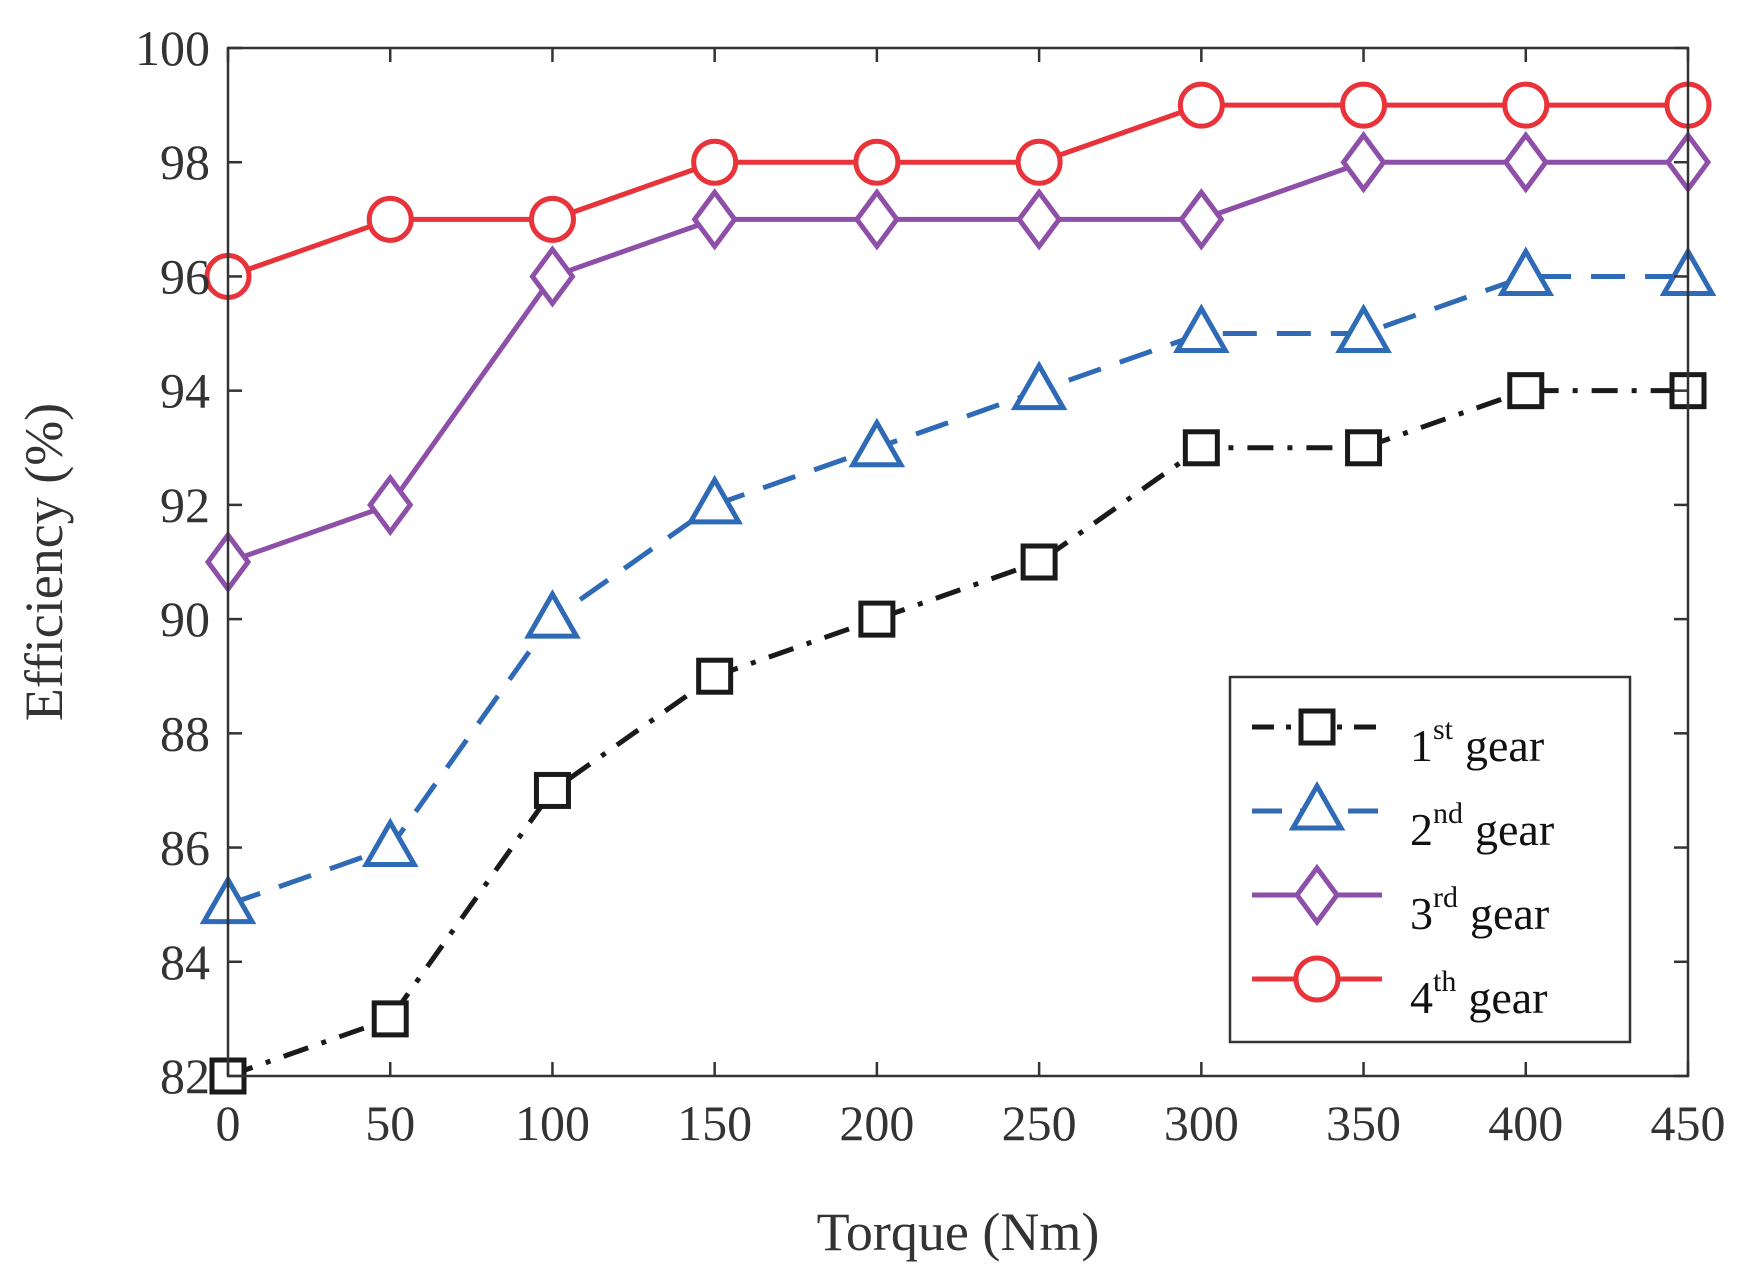  What do you see at coordinates (958, 1232) in the screenshot?
I see `x-axis-title: Torque (Nm)` at bounding box center [958, 1232].